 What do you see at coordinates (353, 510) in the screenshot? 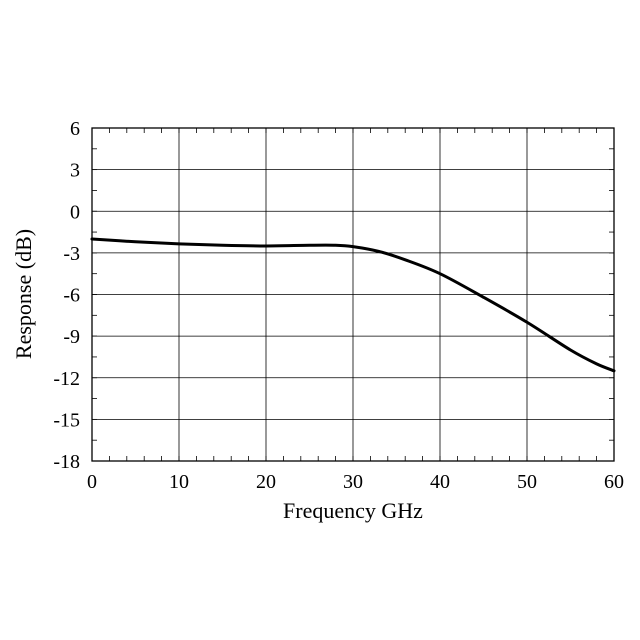
I see `x-axis-title: Frequency GHz` at bounding box center [353, 510].